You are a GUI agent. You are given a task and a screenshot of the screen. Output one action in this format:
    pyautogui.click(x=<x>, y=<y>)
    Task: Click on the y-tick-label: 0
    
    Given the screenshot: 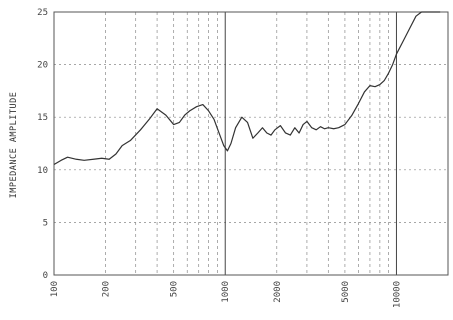 What is the action you would take?
    pyautogui.click(x=45, y=276)
    